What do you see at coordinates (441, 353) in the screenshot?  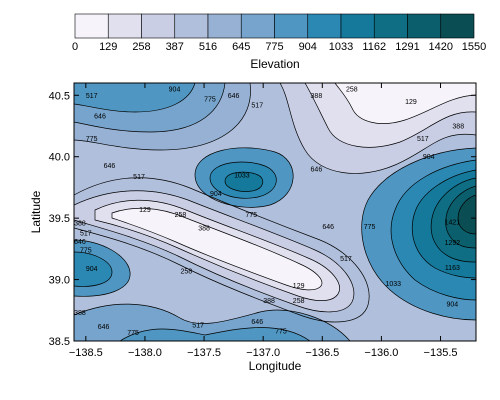 I see `x-tick-label: −135.5` at bounding box center [441, 353].